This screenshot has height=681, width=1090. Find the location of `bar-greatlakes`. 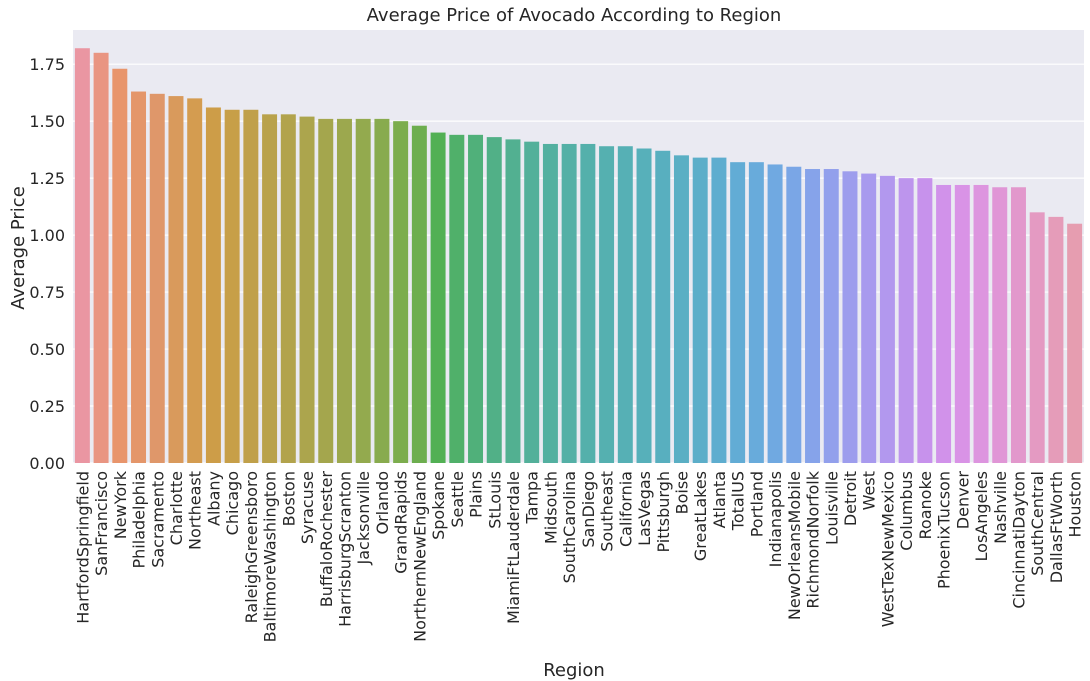

bar-greatlakes is located at coordinates (700, 310).